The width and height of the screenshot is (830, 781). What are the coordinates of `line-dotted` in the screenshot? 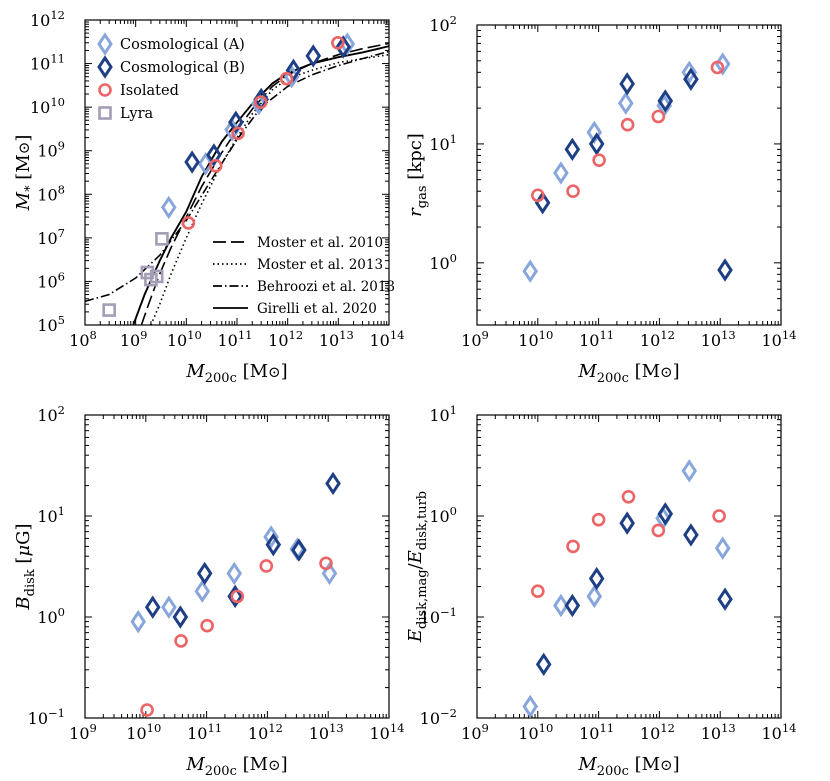 It's located at (269, 189).